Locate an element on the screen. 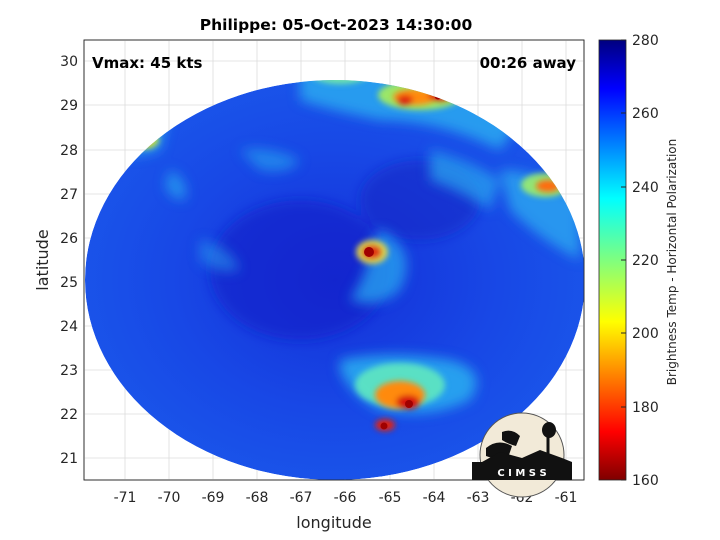 Image resolution: width=720 pixels, height=540 pixels. y-tick-label: 27 is located at coordinates (69, 195).